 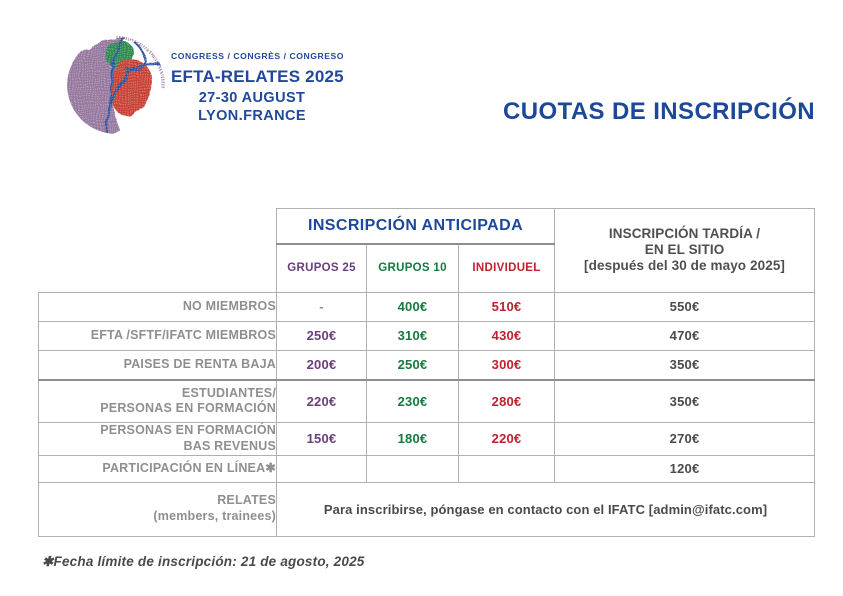 What do you see at coordinates (685, 438) in the screenshot?
I see `fee-cell: 270€` at bounding box center [685, 438].